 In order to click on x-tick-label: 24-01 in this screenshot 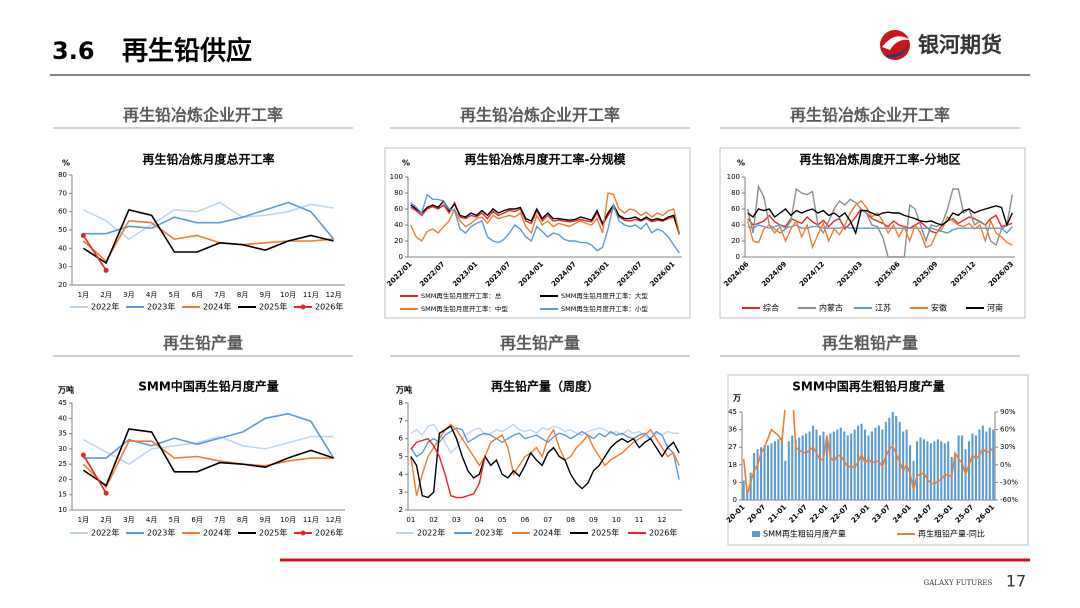, I will do `click(902, 514)`.